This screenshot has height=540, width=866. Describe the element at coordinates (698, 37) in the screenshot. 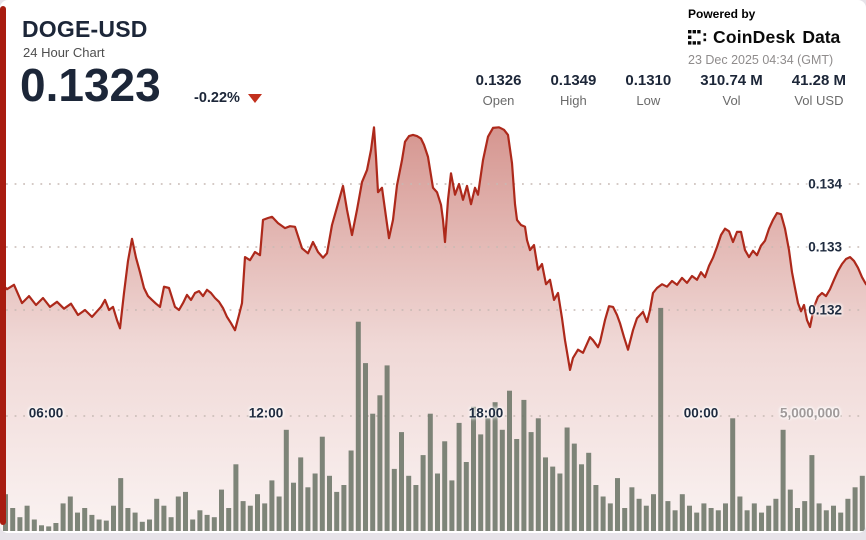

I see `coindesk-logo-icon` at that location.